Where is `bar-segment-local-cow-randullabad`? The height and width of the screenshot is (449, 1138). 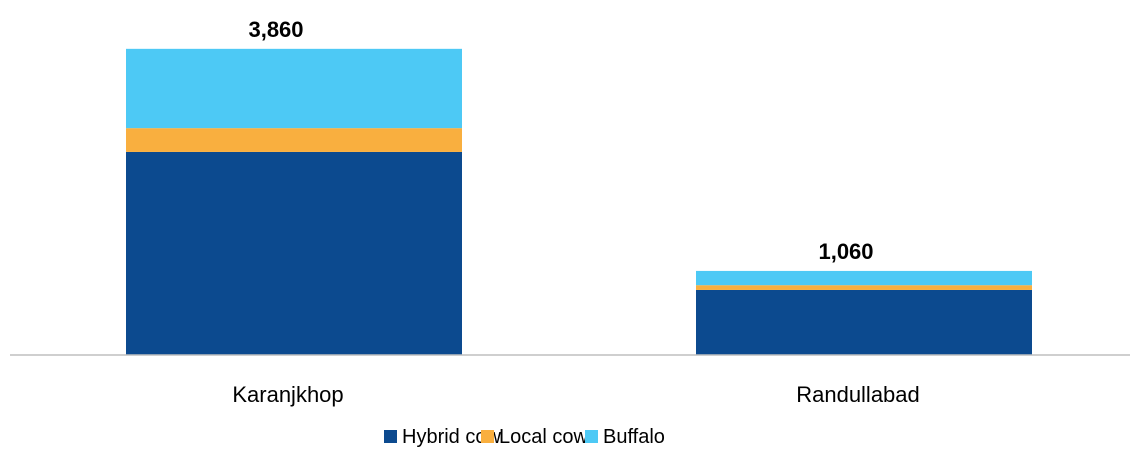
bar-segment-local-cow-randullabad is located at coordinates (864, 287).